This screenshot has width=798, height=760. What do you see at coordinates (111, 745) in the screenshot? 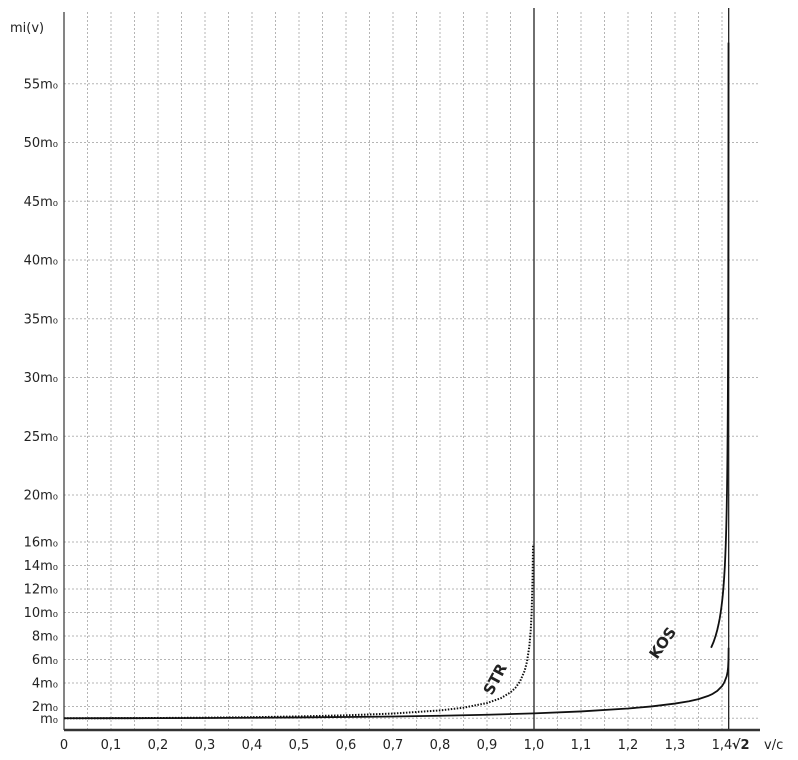
I see `x-tick-label: 0,1` at bounding box center [111, 745].